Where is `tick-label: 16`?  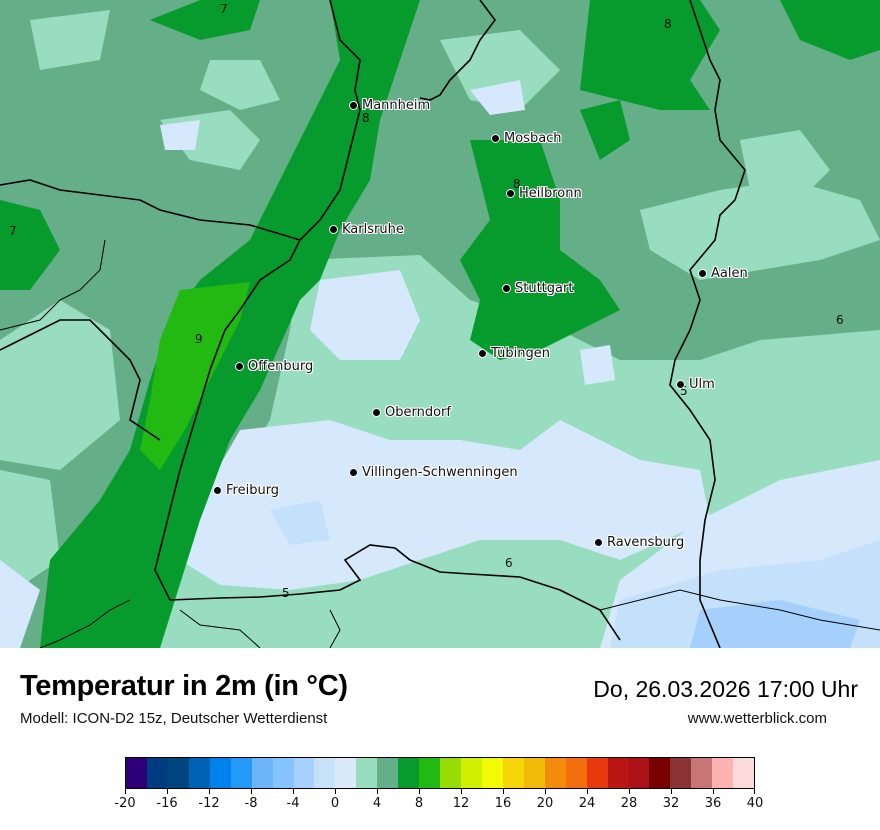
tick-label: 16 is located at coordinates (503, 803).